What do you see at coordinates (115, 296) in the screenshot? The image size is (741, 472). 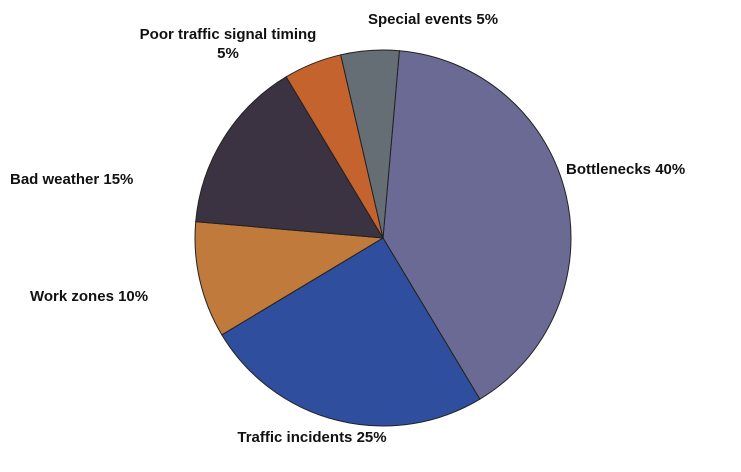 I see `slice-label: Work zones 10%` at bounding box center [115, 296].